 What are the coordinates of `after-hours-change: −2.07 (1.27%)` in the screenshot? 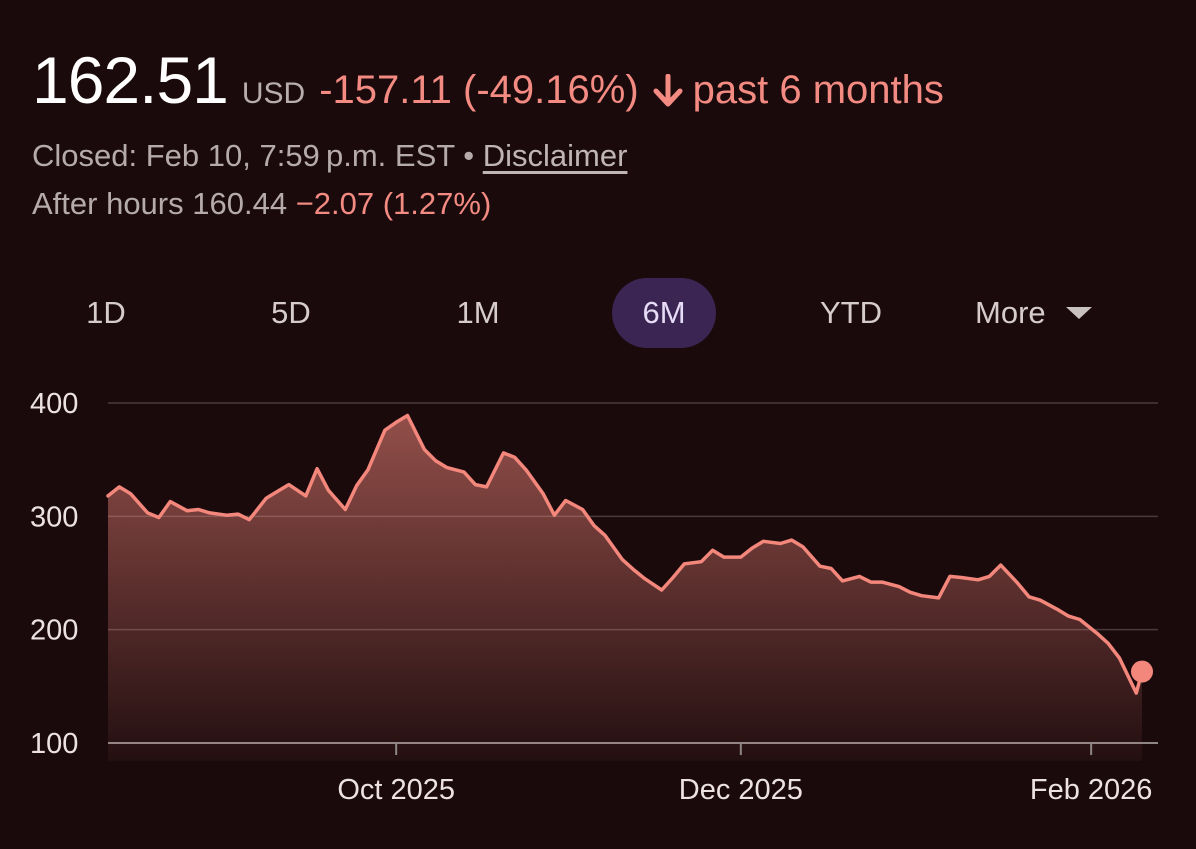 It's located at (393, 203).